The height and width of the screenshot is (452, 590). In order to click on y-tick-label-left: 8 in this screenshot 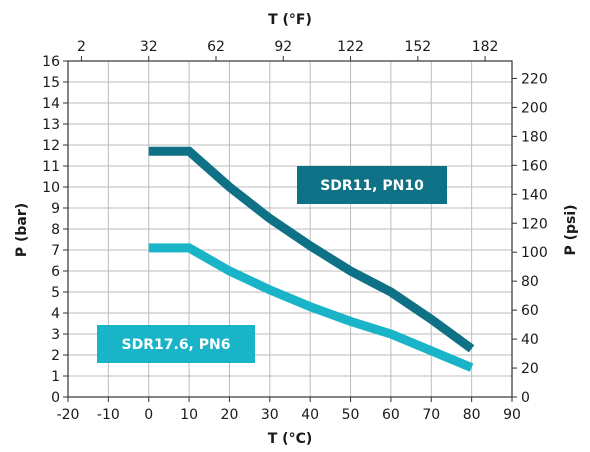, I will do `click(55, 230)`.